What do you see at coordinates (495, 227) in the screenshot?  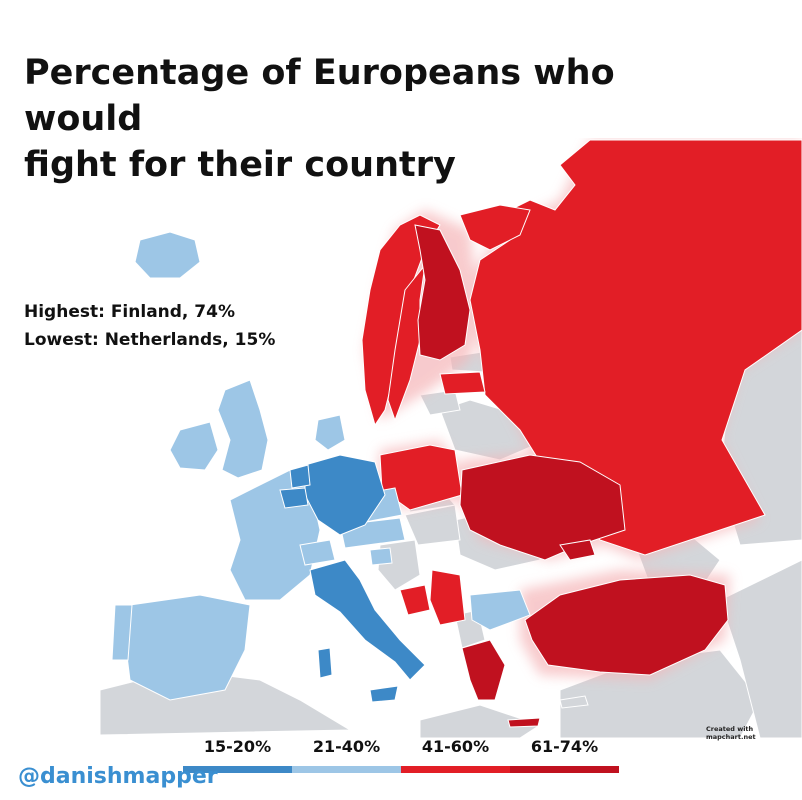 I see `country-kola` at bounding box center [495, 227].